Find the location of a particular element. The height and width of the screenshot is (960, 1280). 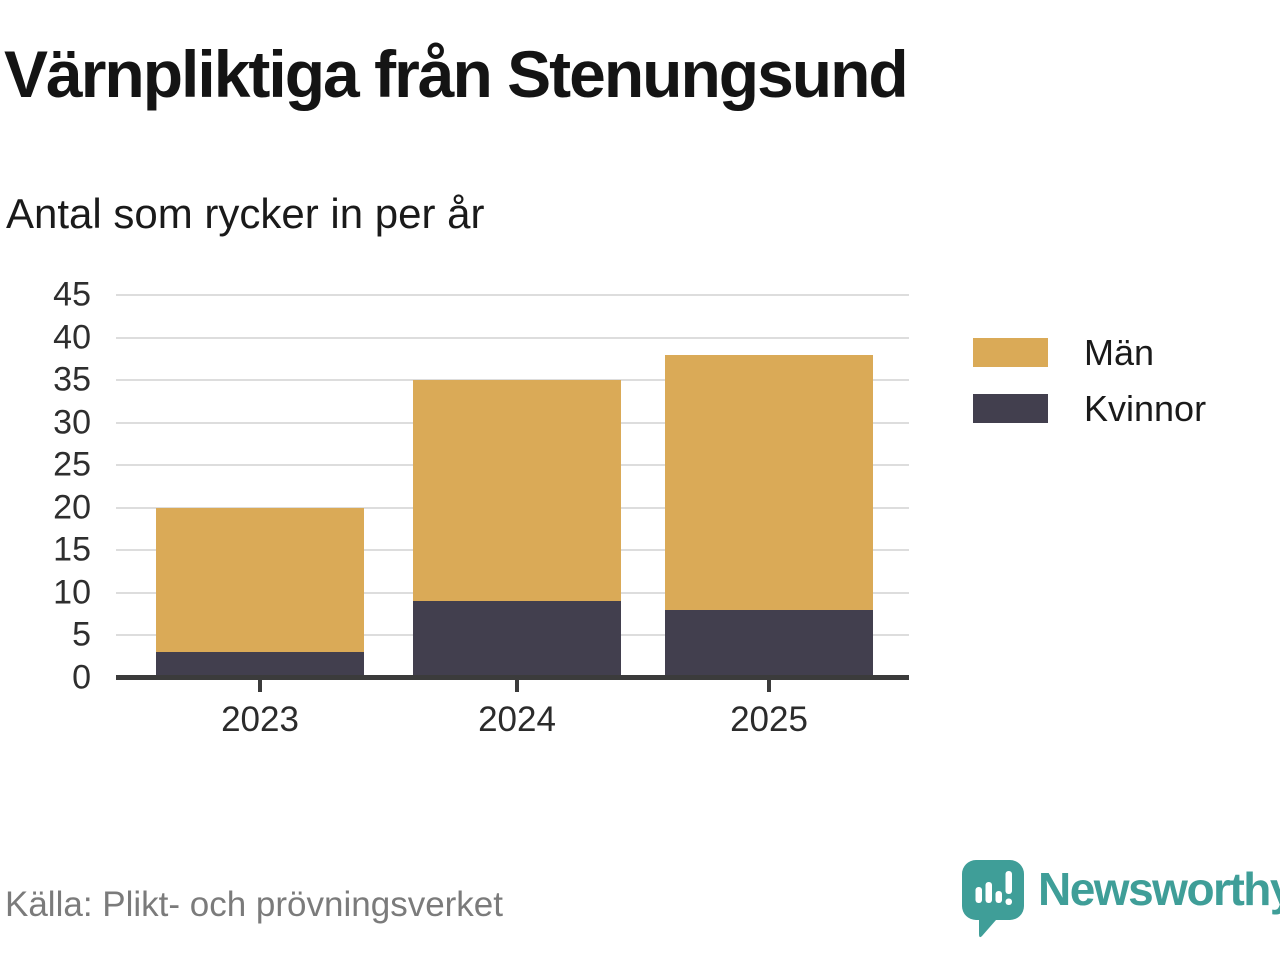

legend-swatch-kvinnor is located at coordinates (1010, 408).